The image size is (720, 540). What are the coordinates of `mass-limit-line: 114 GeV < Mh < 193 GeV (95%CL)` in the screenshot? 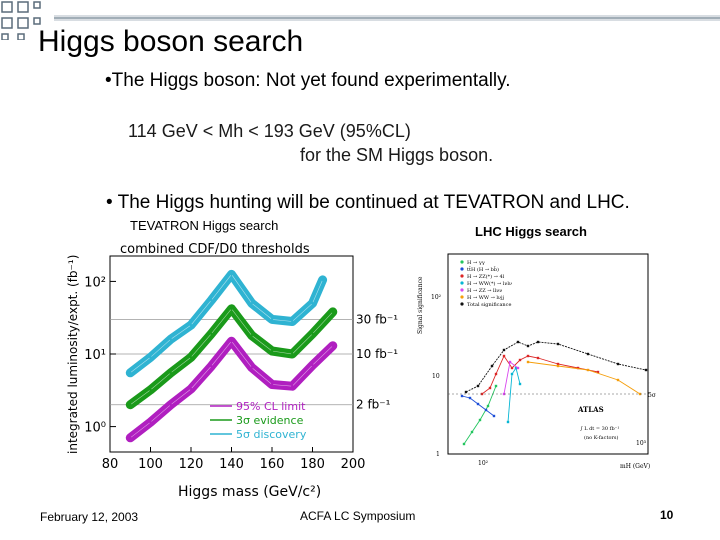 It's located at (269, 131).